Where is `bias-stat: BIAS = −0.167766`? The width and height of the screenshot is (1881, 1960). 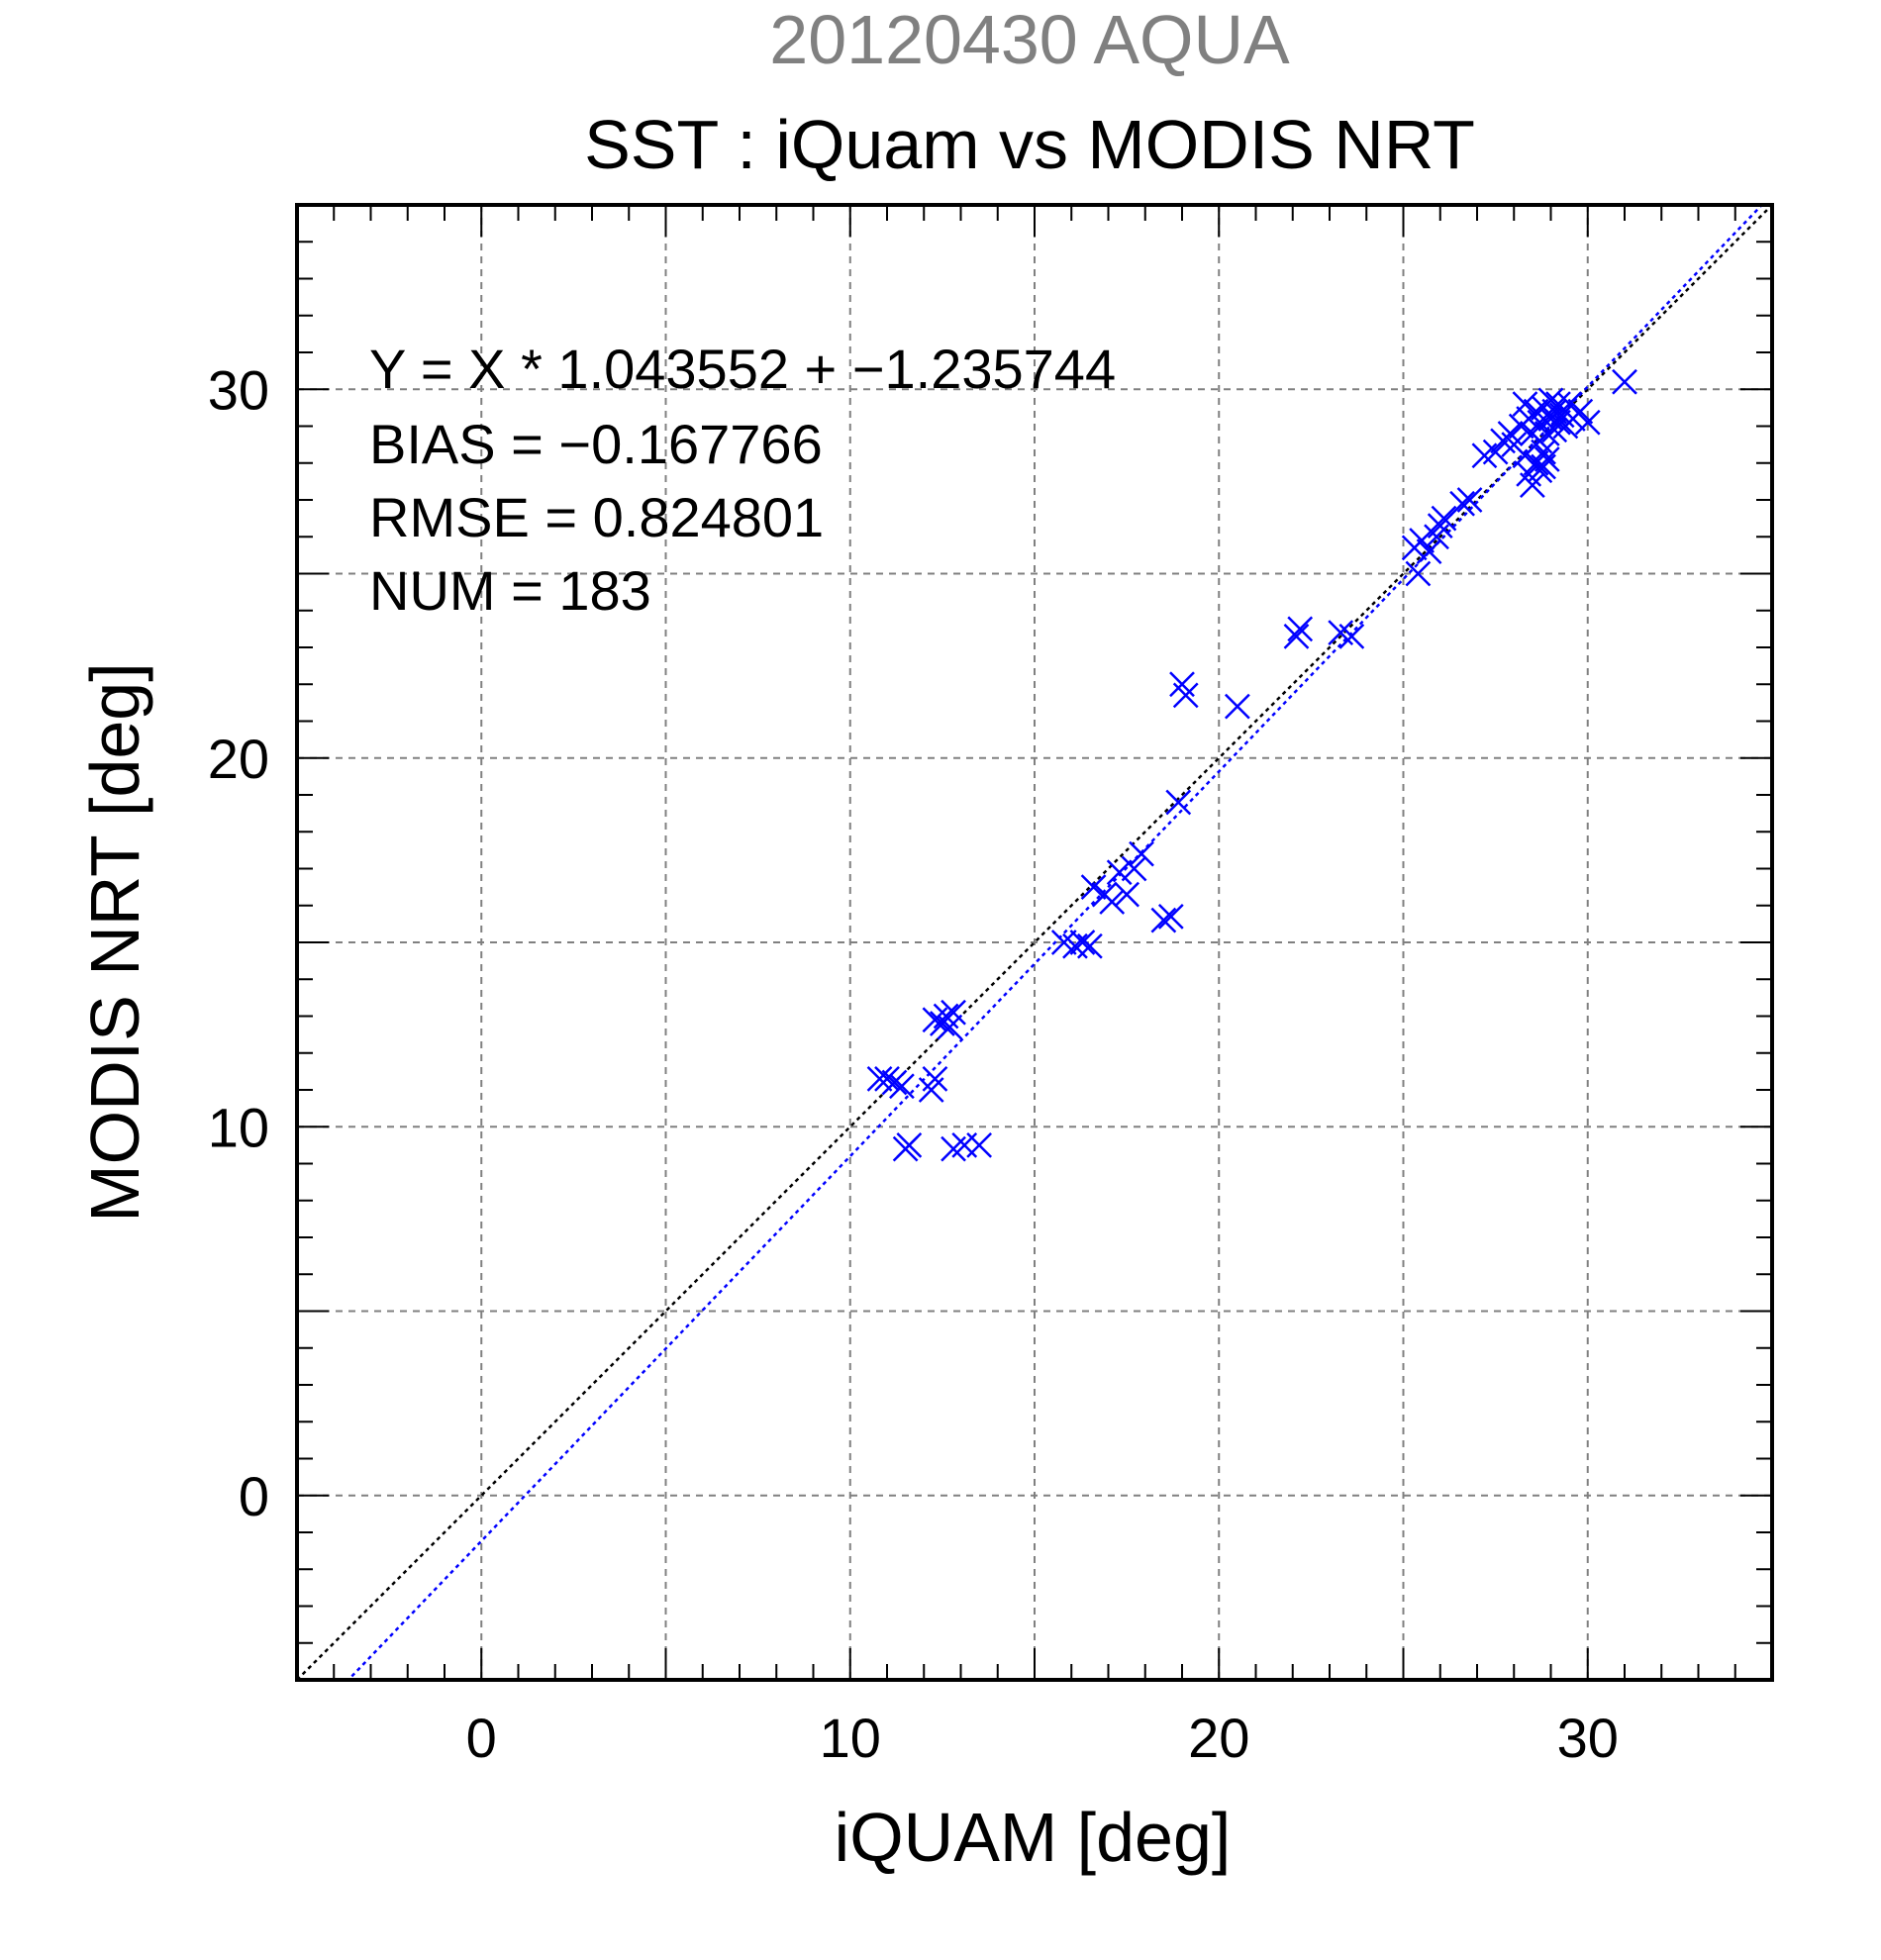 bias-stat: BIAS = −0.167766 is located at coordinates (596, 444).